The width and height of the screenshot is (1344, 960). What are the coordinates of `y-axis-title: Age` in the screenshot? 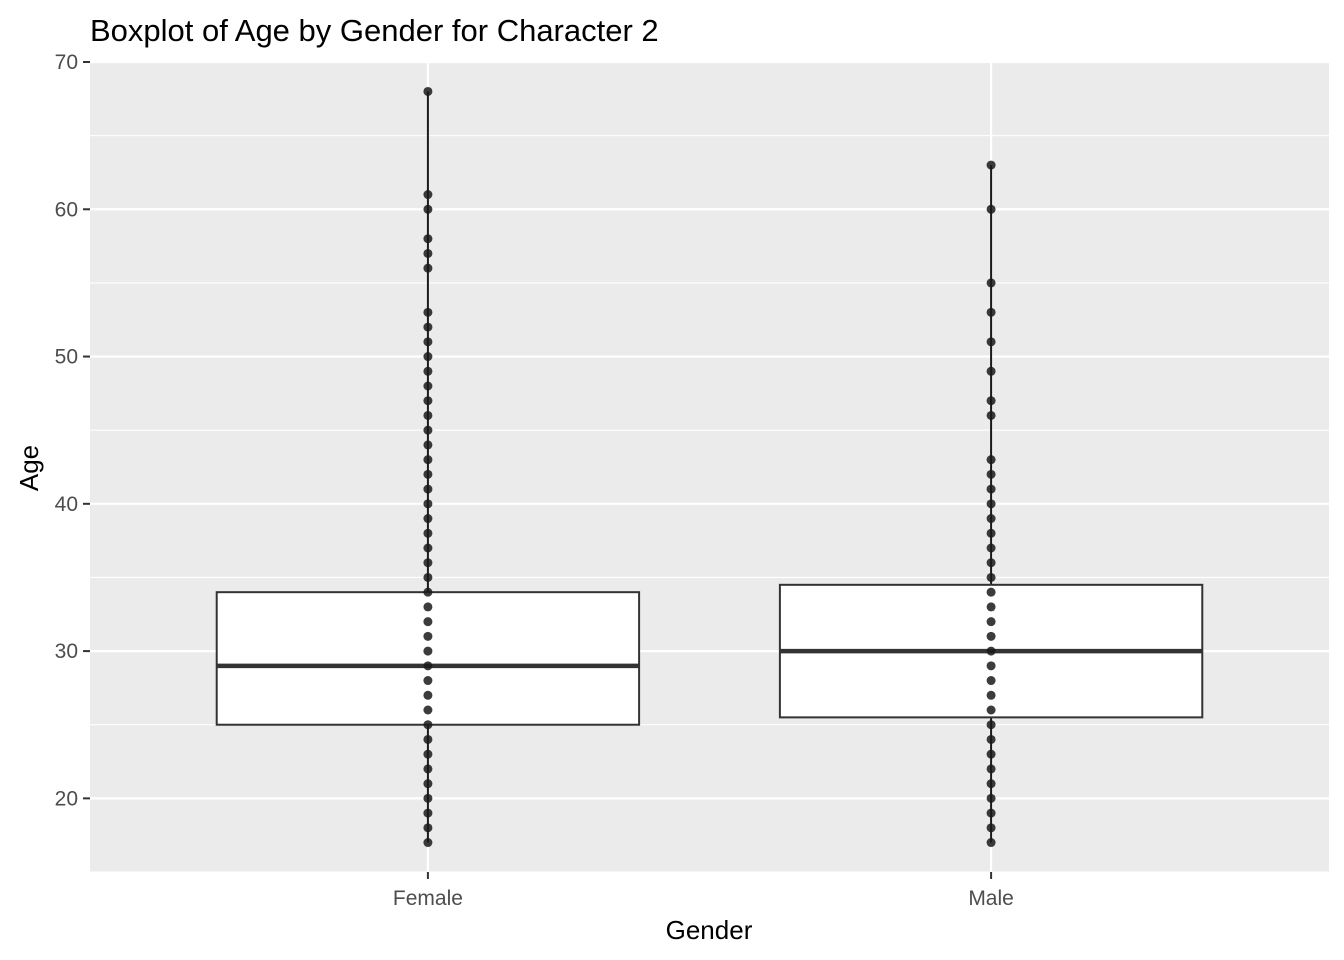 It's located at (29, 468).